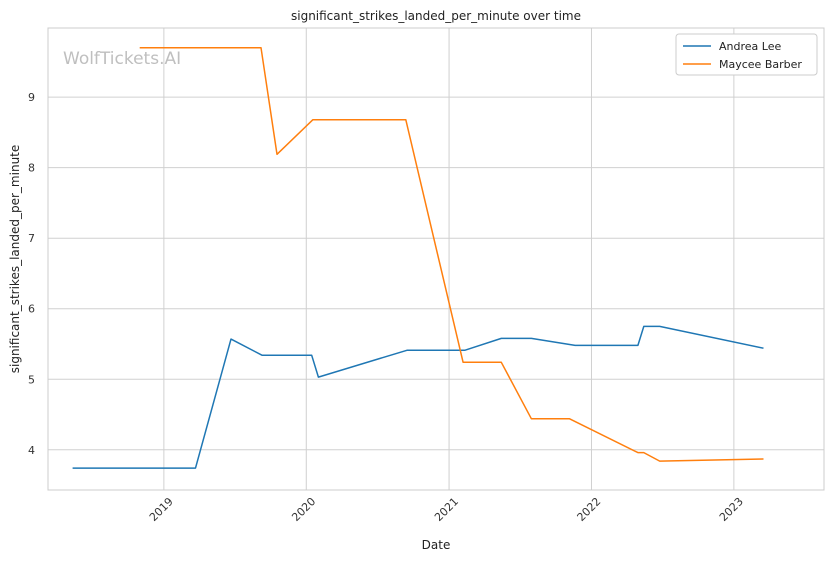  Describe the element at coordinates (15, 259) in the screenshot. I see `y-axis-title: significant_strikes_landed_per_minute` at that location.